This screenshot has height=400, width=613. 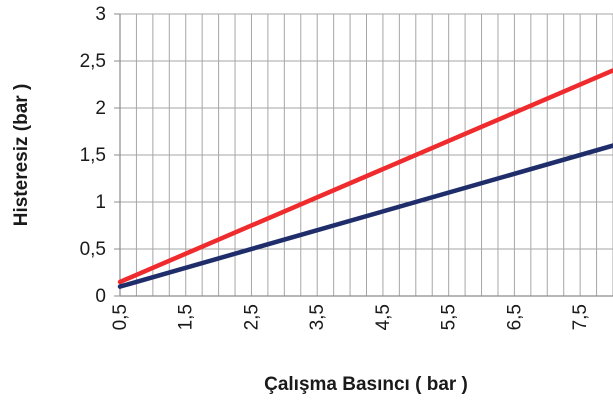 I want to click on y-tick-label: 0,5, so click(x=93, y=249).